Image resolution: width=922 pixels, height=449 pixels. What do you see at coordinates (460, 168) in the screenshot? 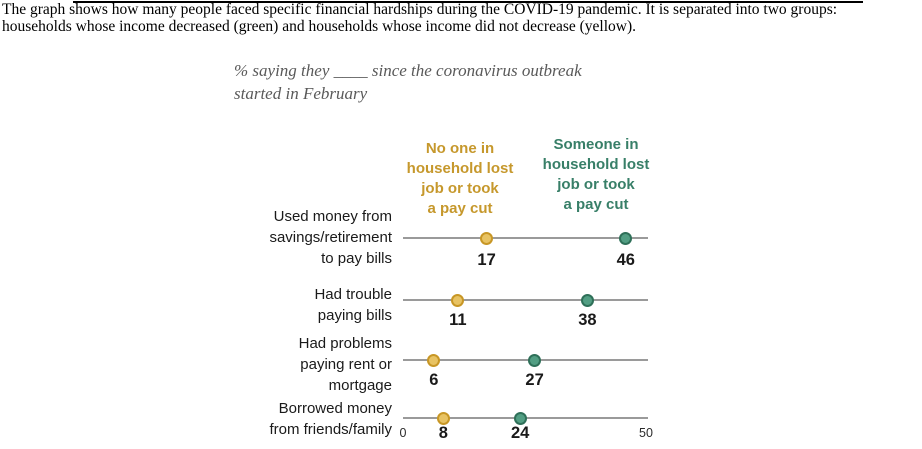
I see `legend-no-loss-line: household lost` at bounding box center [460, 168].